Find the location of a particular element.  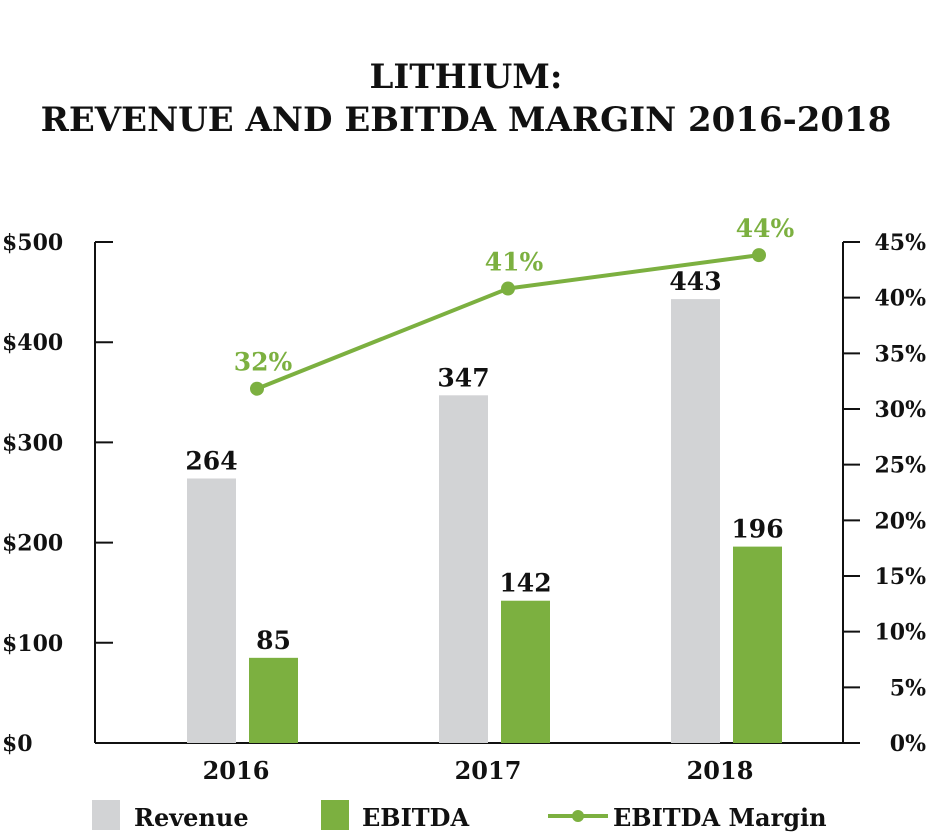

left-tick-label: $300 is located at coordinates (32, 443).